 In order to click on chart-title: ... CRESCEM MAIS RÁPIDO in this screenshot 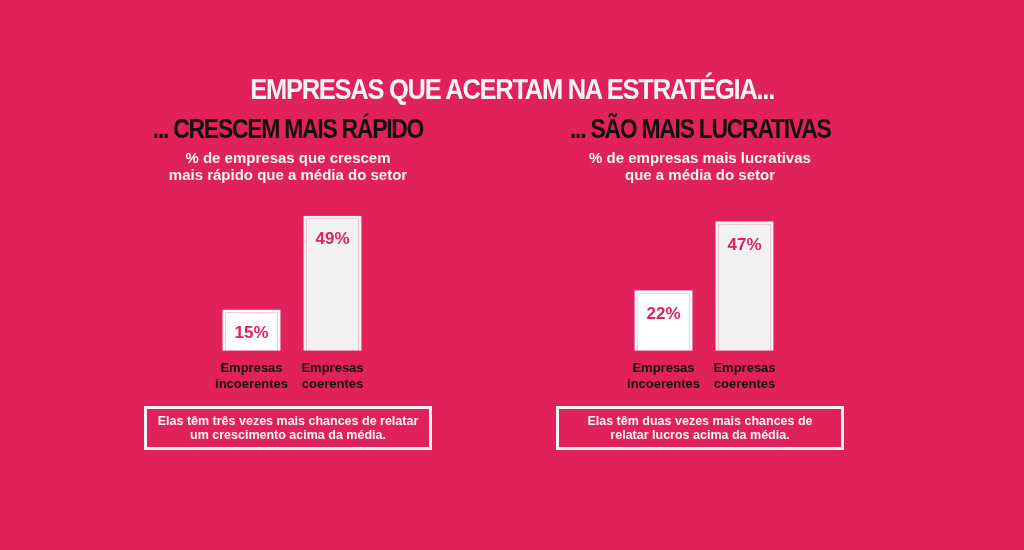, I will do `click(288, 129)`.